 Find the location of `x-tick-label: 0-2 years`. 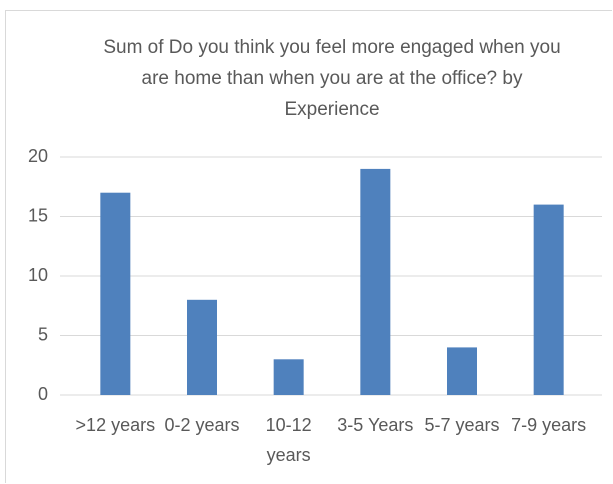

x-tick-label: 0-2 years is located at coordinates (202, 425).